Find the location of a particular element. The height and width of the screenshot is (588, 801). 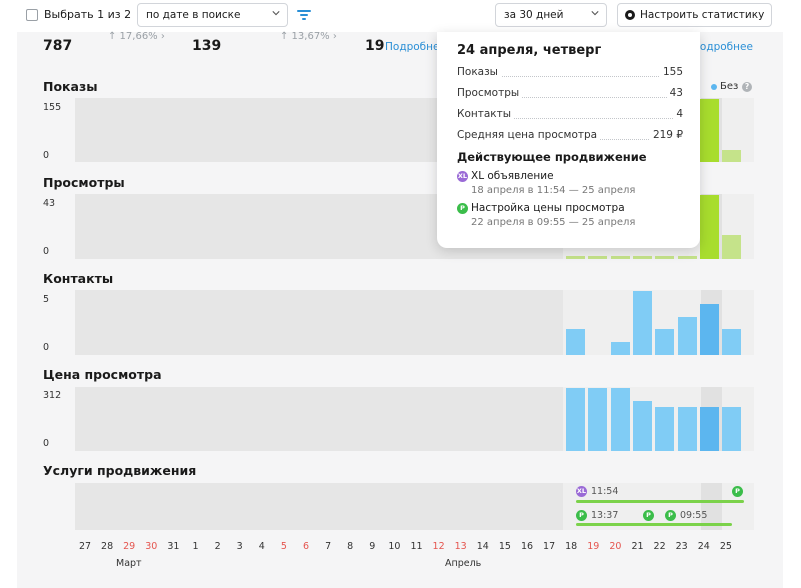

x-tick-label: 20 is located at coordinates (615, 546).